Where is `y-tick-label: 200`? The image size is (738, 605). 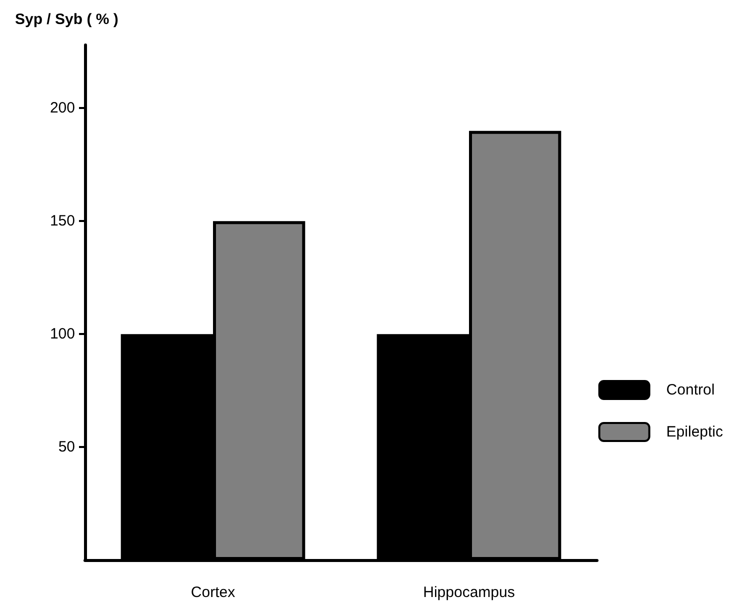
y-tick-label: 200 is located at coordinates (62, 108).